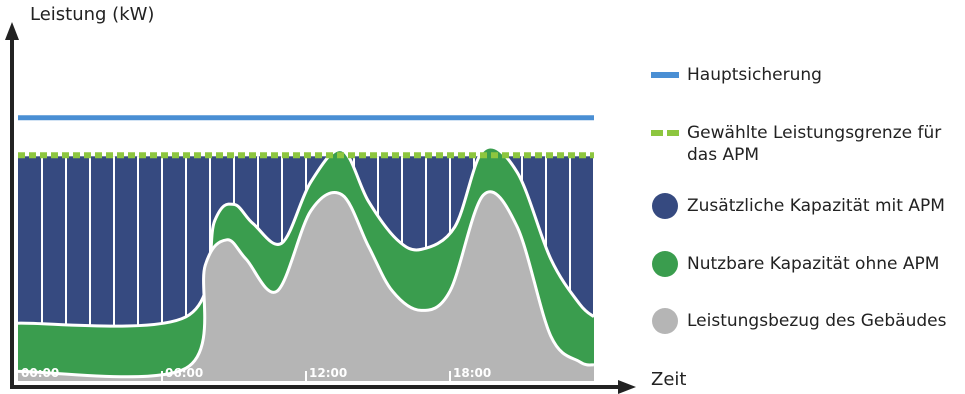 The height and width of the screenshot is (394, 965). I want to click on legend-item-power-limit: Gewählte Leistungsgrenze für das APM, so click(801, 144).